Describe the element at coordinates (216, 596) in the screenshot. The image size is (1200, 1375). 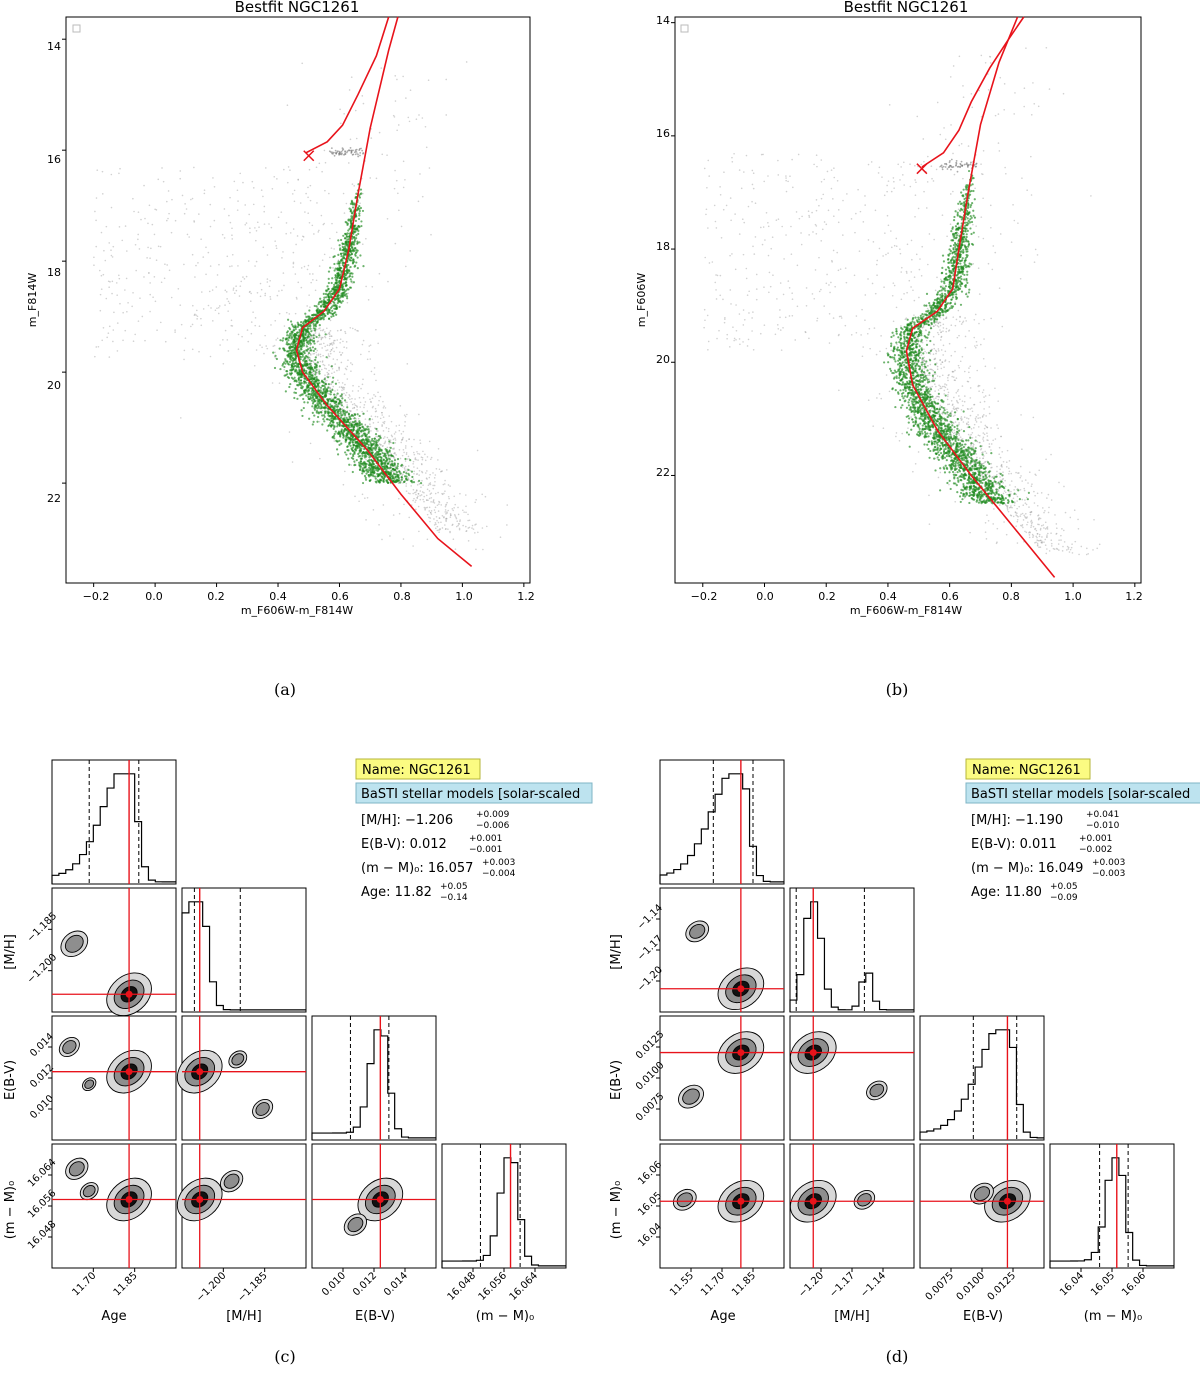
I see `panel-a-xtick: 0.2` at that location.